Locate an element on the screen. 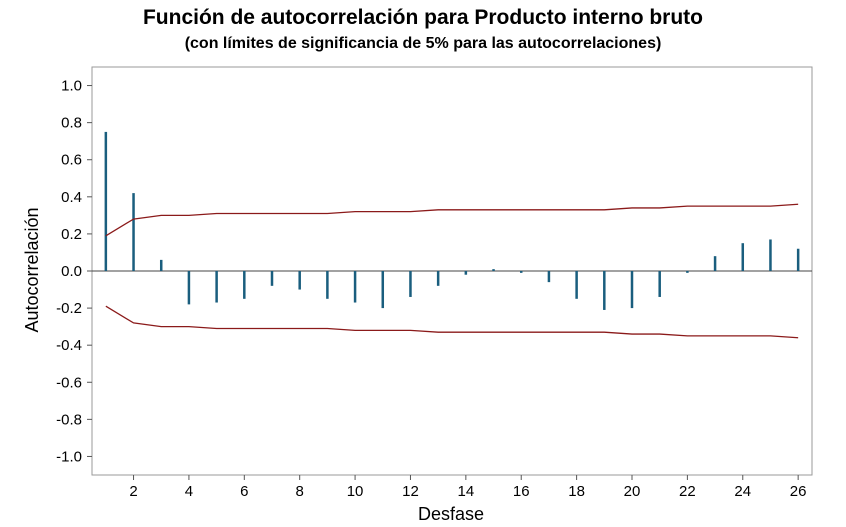 This screenshot has height=527, width=846. x-tick-label: 22 is located at coordinates (687, 491).